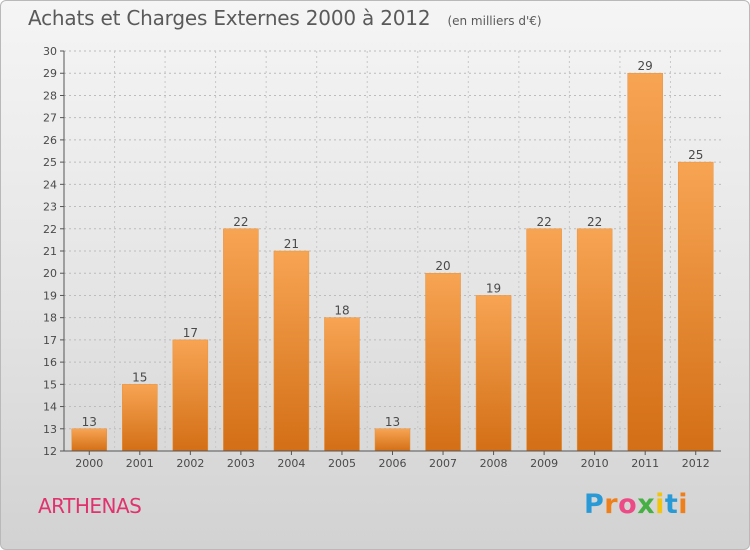  Describe the element at coordinates (50, 95) in the screenshot. I see `y-tick-label: 28` at that location.